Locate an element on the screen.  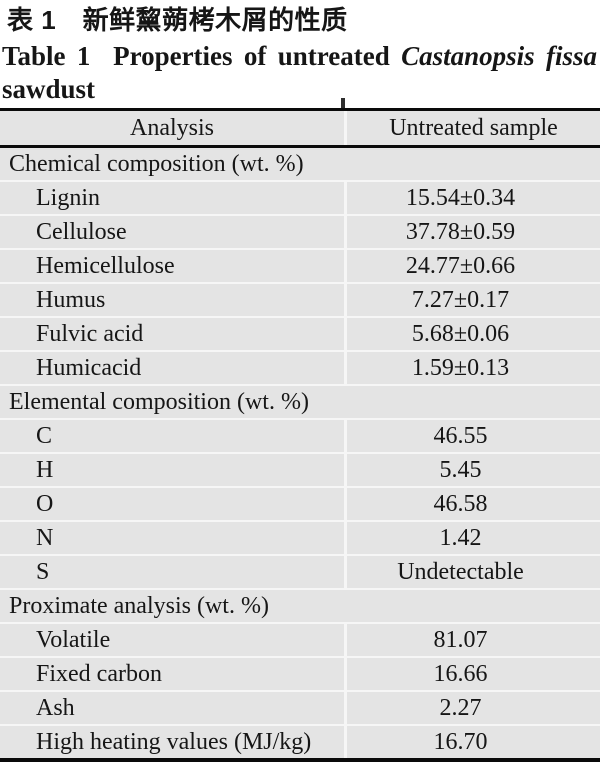
section-header-row: Chemical composition (wt. %) is located at coordinates (300, 164).